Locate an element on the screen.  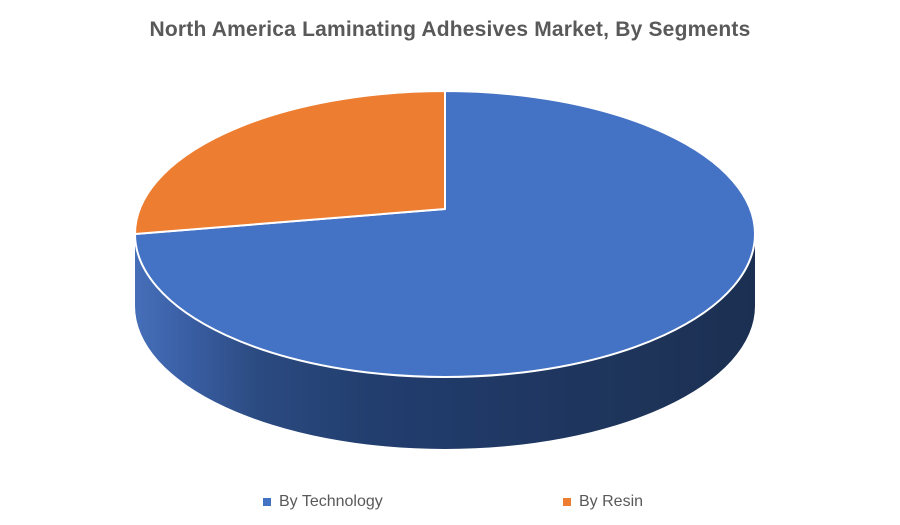
pie-slice-by-resin is located at coordinates (290, 162).